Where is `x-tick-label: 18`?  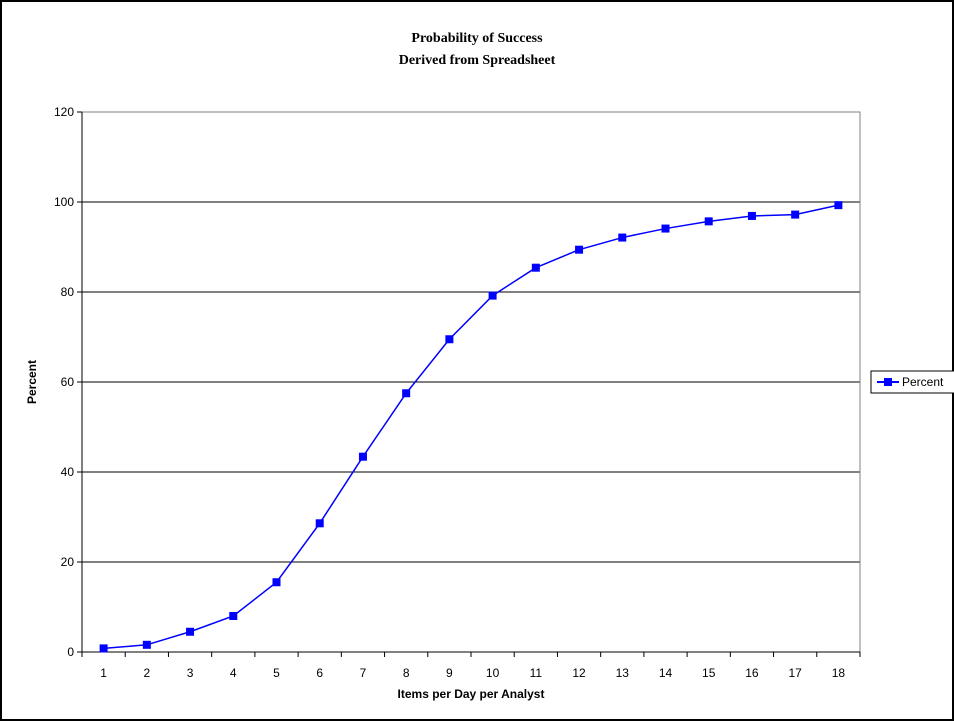
x-tick-label: 18 is located at coordinates (839, 673).